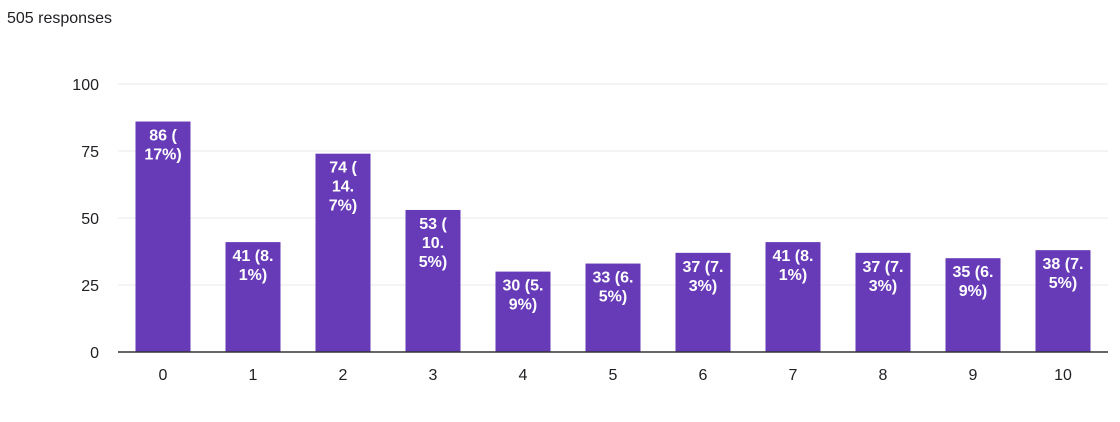  What do you see at coordinates (90, 286) in the screenshot?
I see `y-tick-label: 25` at bounding box center [90, 286].